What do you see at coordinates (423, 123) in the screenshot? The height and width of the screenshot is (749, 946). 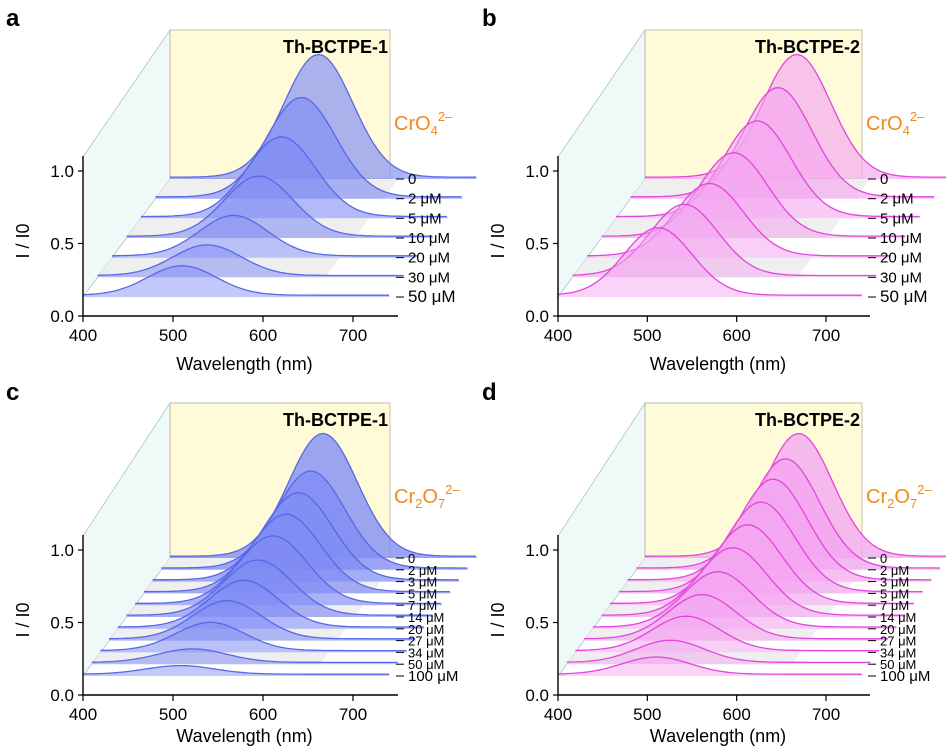 I see `ion-label: CrO42–` at bounding box center [423, 123].